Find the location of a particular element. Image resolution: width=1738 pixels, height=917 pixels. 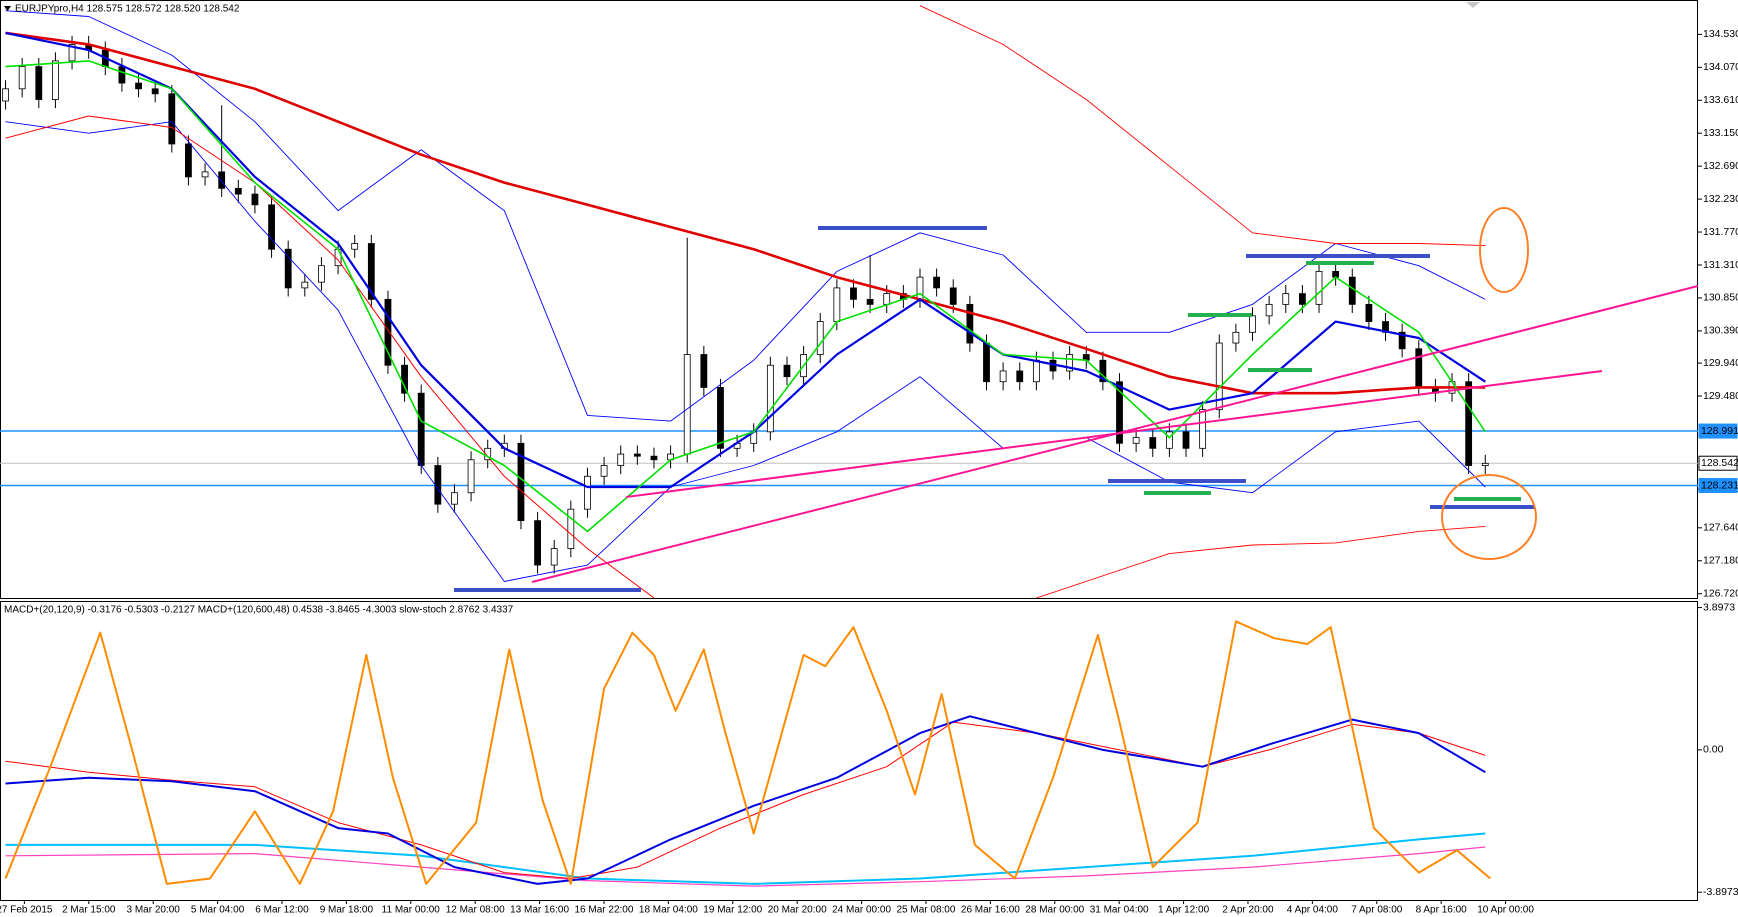

x-tick-label: 2 Mar 15:00 is located at coordinates (89, 910).